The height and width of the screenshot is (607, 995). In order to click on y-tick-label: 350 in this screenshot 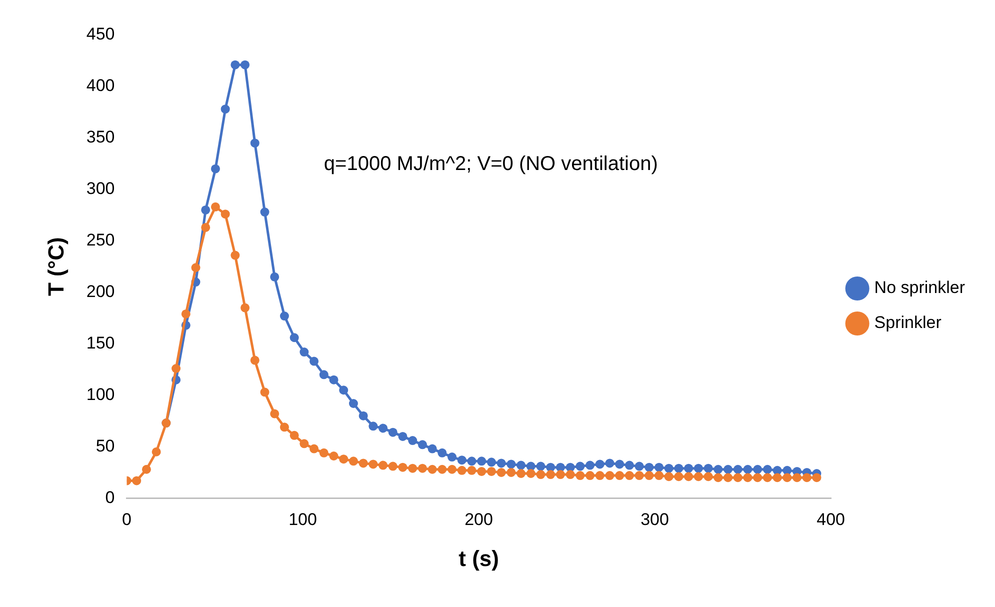, I will do `click(100, 137)`.